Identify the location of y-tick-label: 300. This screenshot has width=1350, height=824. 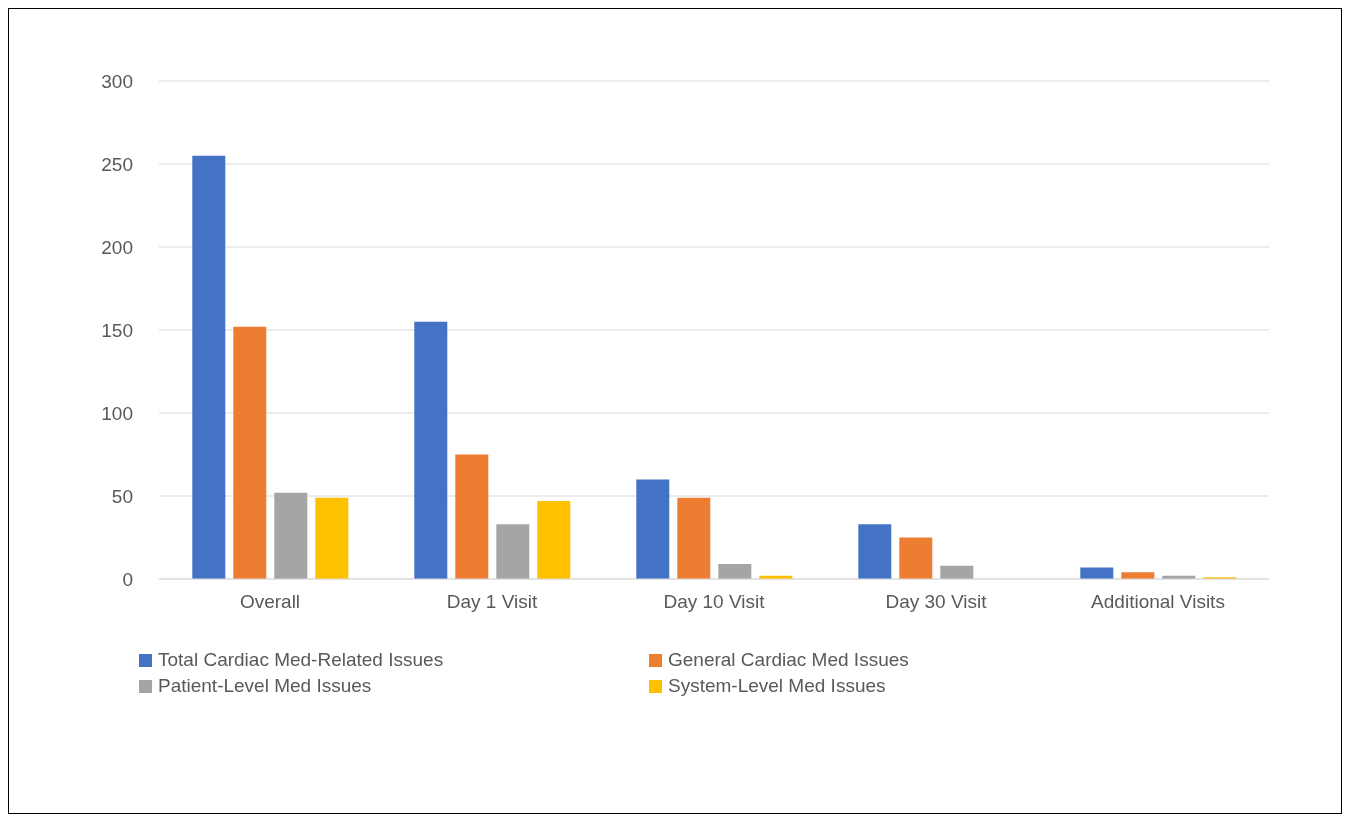
(117, 81).